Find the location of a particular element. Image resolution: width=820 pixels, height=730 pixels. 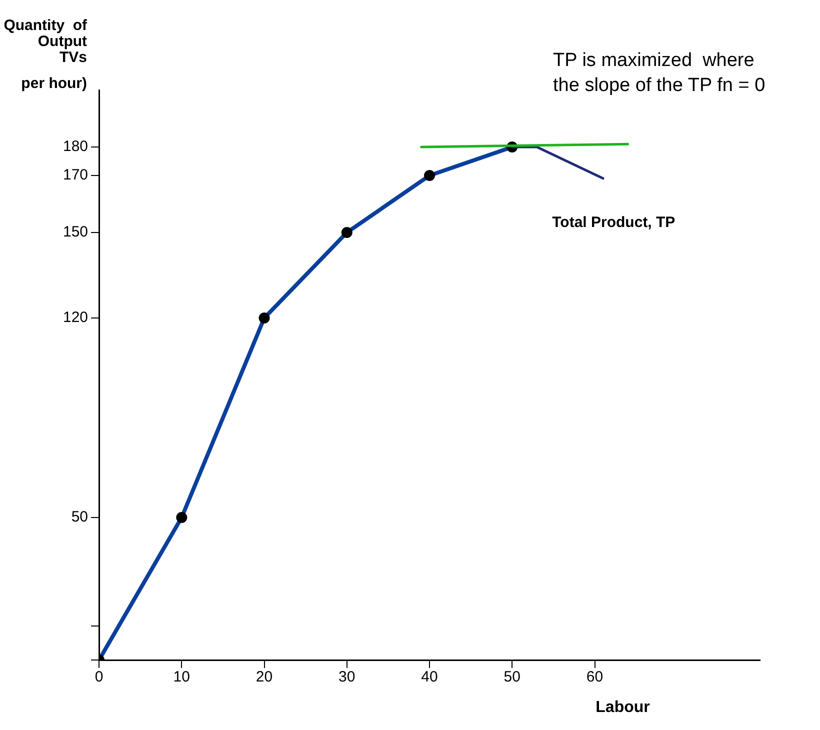

y-tick-label: 150 is located at coordinates (75, 232).